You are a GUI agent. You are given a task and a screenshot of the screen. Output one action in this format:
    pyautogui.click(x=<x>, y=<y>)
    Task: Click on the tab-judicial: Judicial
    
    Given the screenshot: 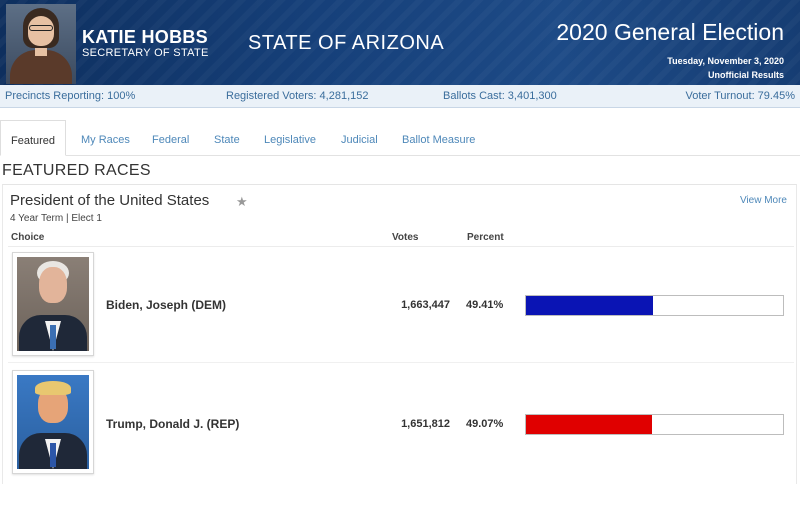 What is the action you would take?
    pyautogui.click(x=359, y=140)
    